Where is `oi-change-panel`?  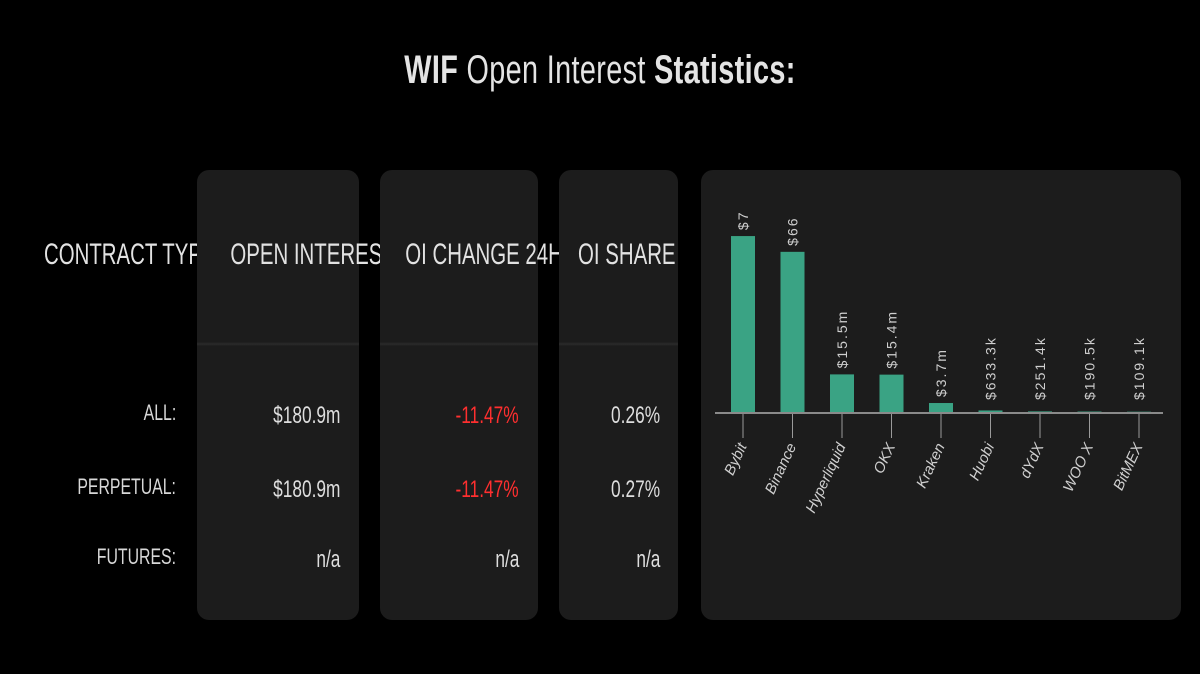
oi-change-panel is located at coordinates (459, 395).